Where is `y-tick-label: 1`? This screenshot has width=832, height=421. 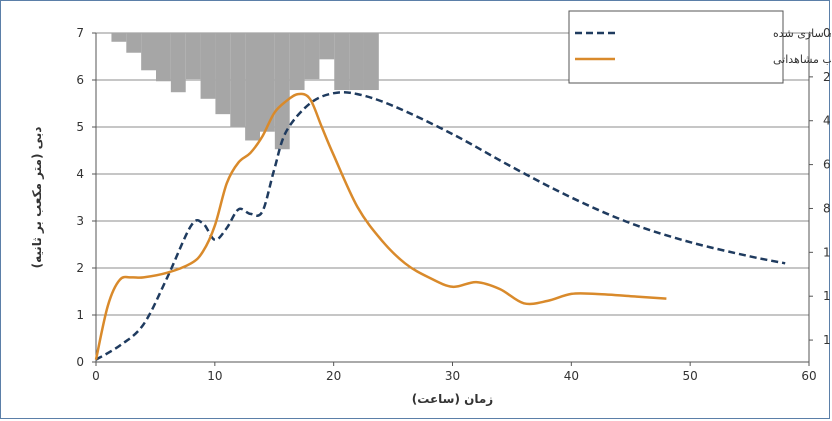
y-tick-label: 1 is located at coordinates (80, 315).